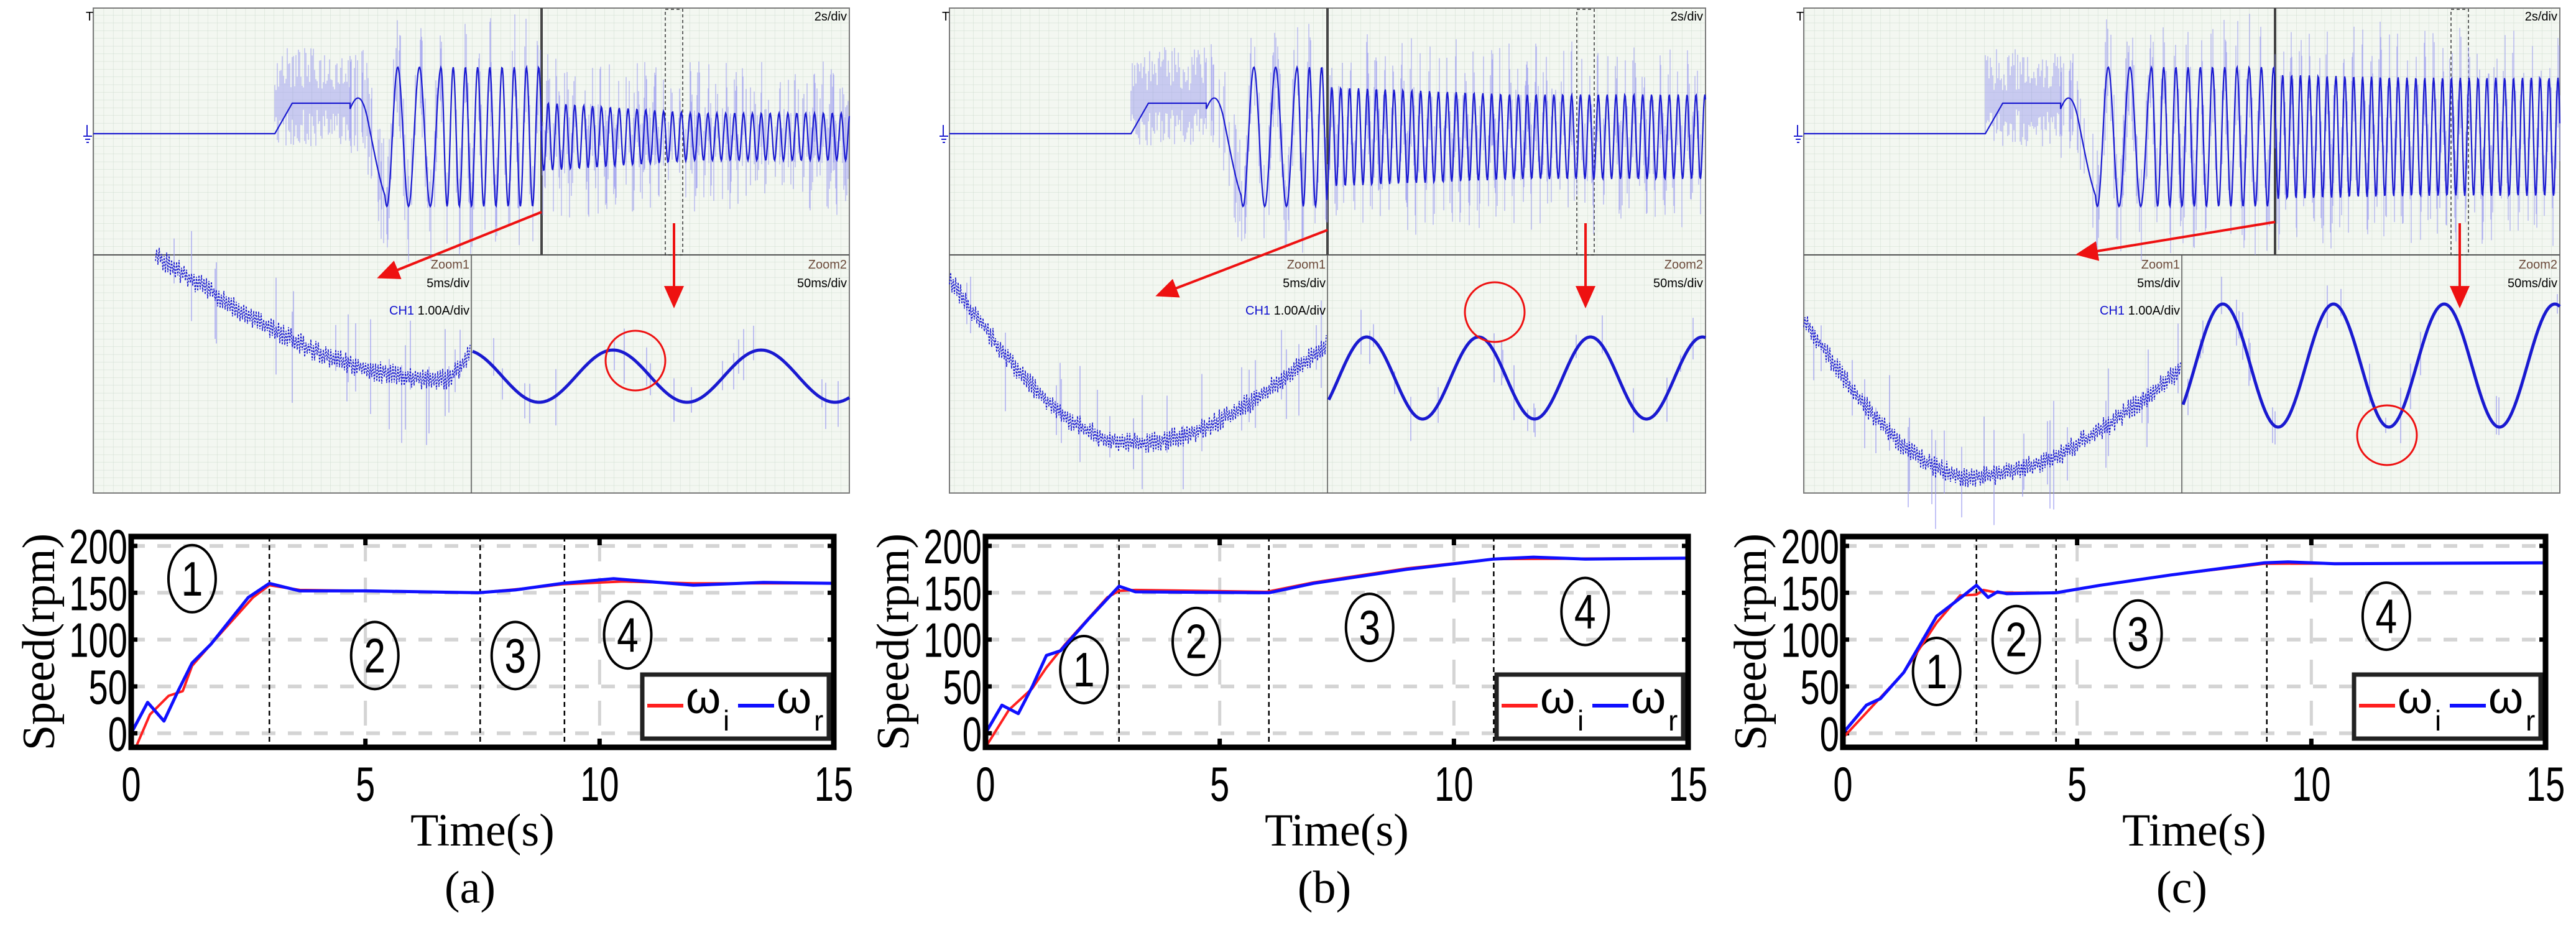 The image size is (2576, 927). What do you see at coordinates (98, 547) in the screenshot?
I see `y-tick-label: 200` at bounding box center [98, 547].